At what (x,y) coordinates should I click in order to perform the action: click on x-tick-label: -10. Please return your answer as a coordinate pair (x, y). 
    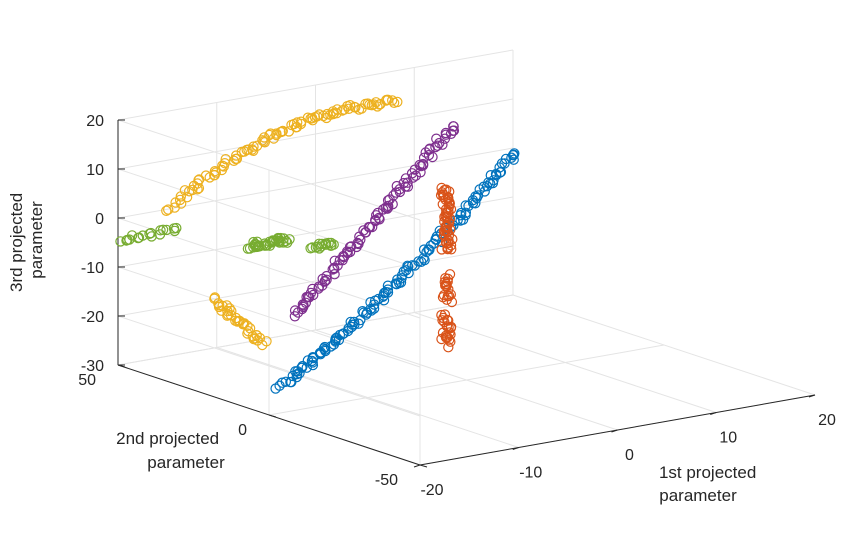
    Looking at the image, I should click on (530, 473).